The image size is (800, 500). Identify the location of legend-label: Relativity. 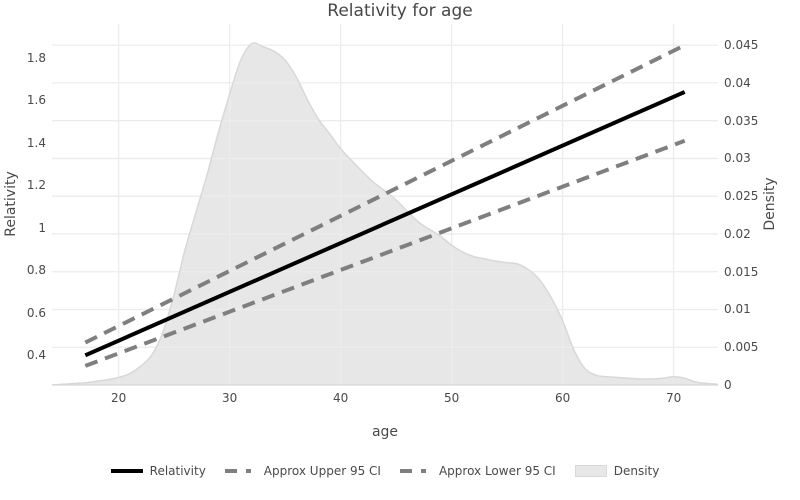
(177, 471).